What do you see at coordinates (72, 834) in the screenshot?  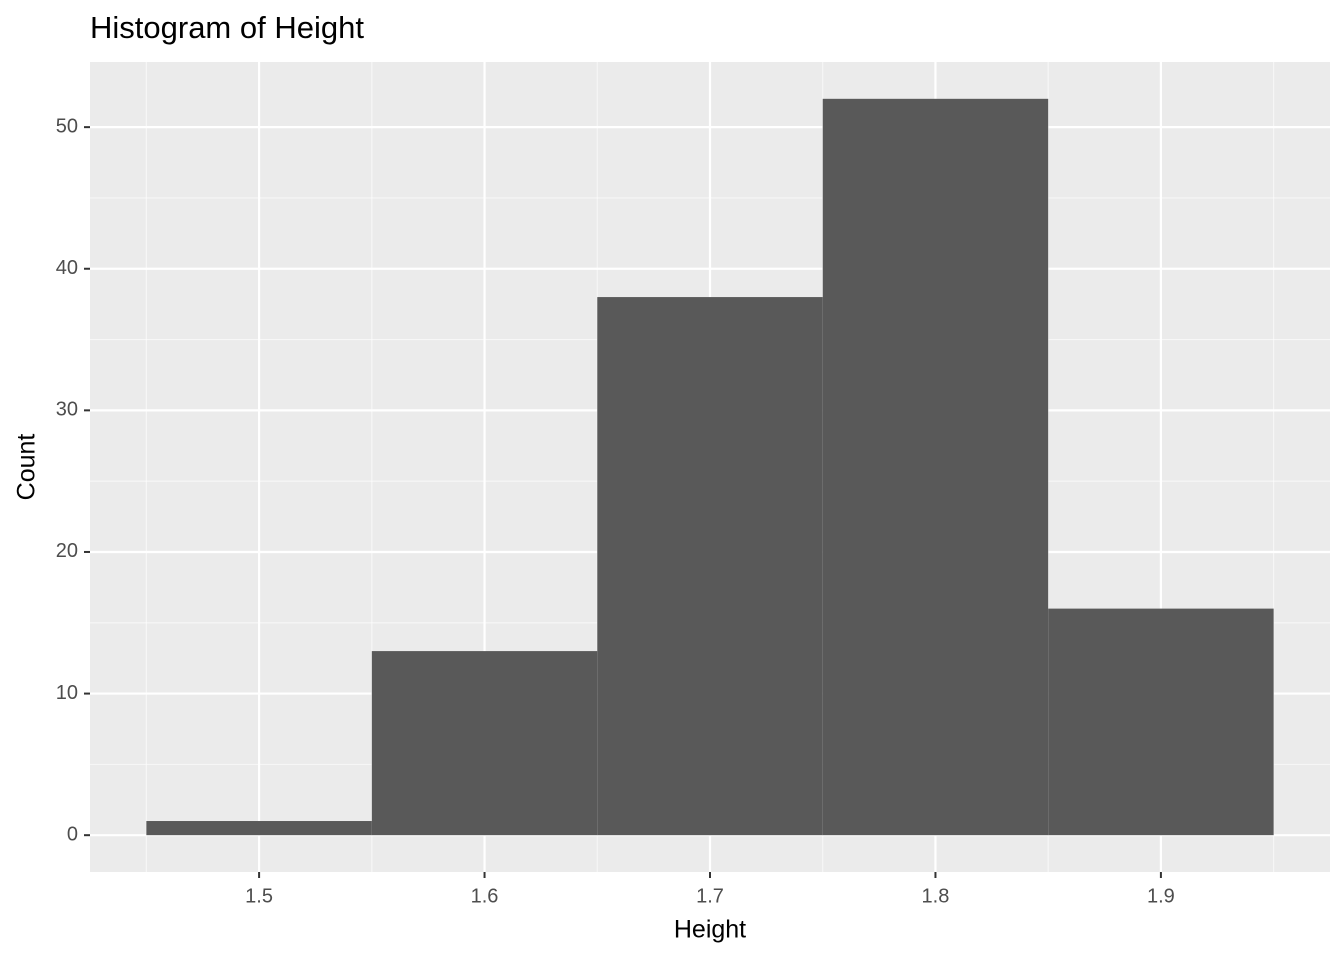 I see `y-tick-label: 0` at bounding box center [72, 834].